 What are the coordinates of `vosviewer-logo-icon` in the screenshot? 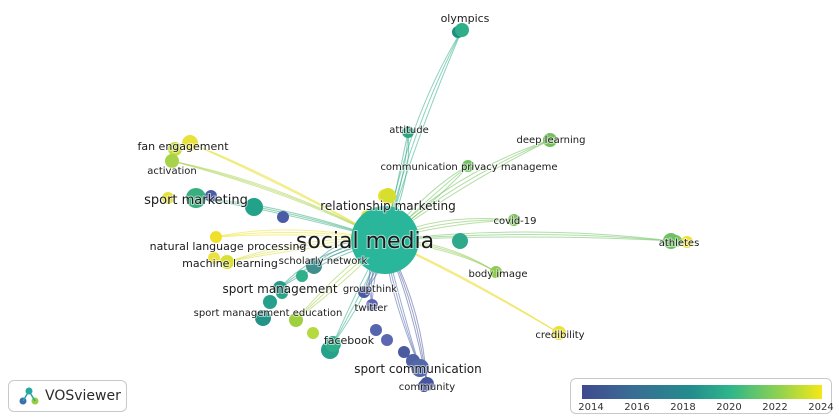 It's located at (29, 396).